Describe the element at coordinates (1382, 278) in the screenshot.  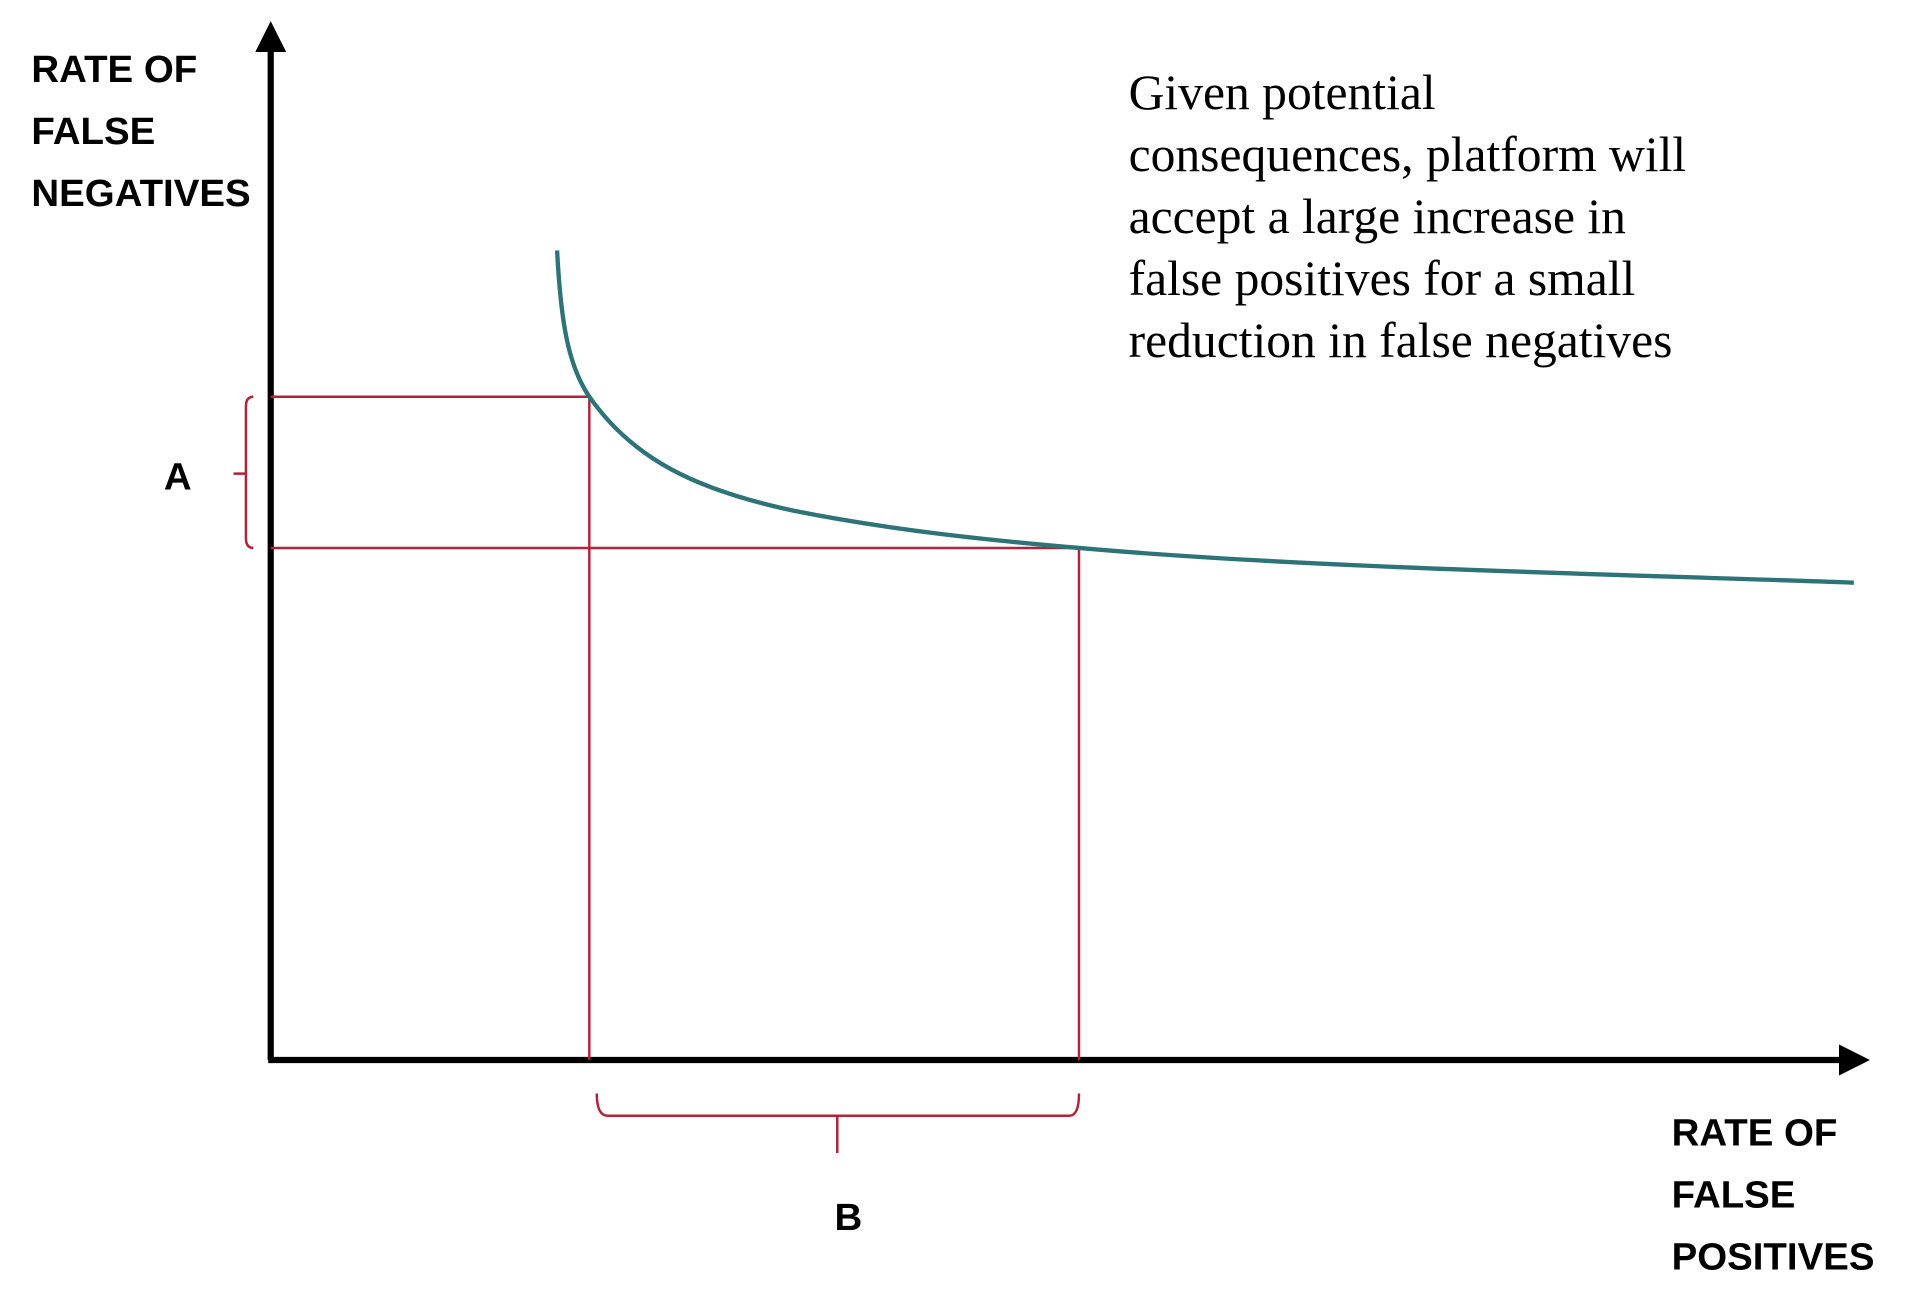
I see `annotation-line: false positives for a small` at that location.